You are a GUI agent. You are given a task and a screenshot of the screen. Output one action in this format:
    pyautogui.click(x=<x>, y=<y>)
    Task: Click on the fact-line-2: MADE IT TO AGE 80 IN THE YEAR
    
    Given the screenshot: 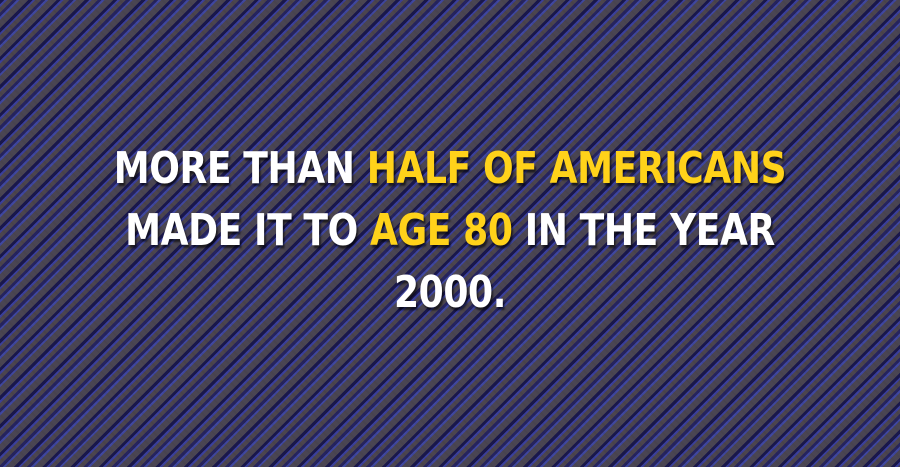 What is the action you would take?
    pyautogui.click(x=450, y=231)
    